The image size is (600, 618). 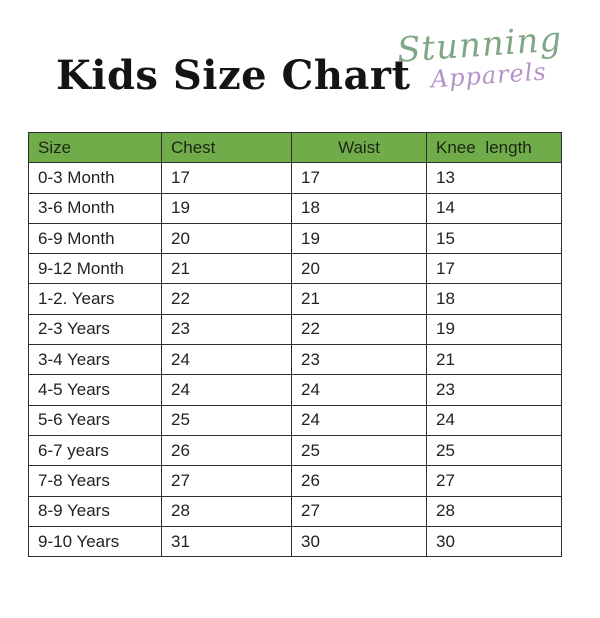 I want to click on chest-cell: 22, so click(x=226, y=299).